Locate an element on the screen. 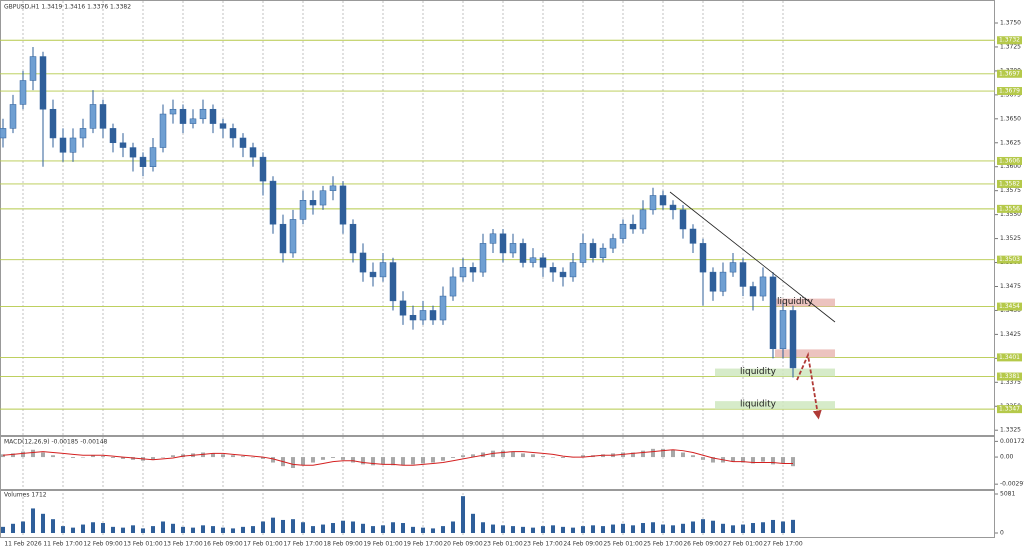  y-tick-label: 1.3475 is located at coordinates (1010, 286).